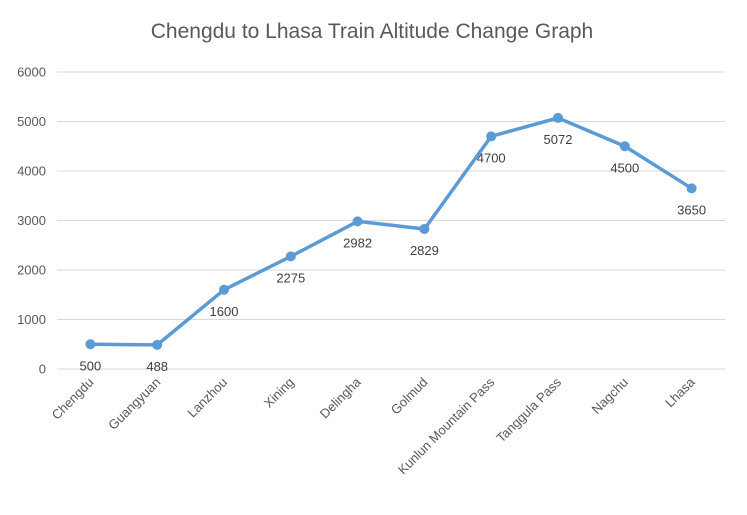 The width and height of the screenshot is (747, 515). What do you see at coordinates (558, 139) in the screenshot?
I see `data-label-tanggula-pass: 5072` at bounding box center [558, 139].